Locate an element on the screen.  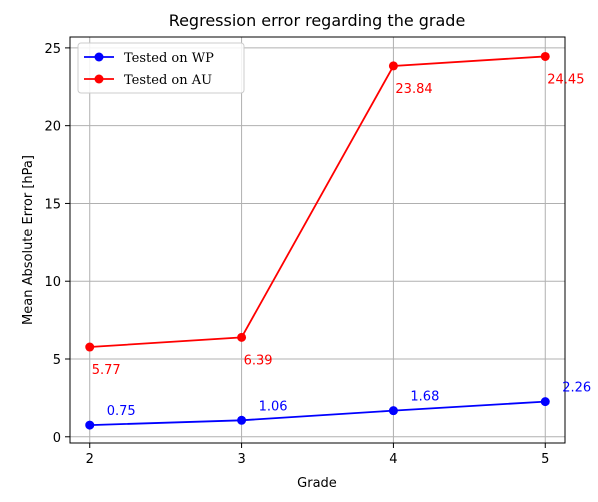
y-tick-label: 10 is located at coordinates (52, 282).